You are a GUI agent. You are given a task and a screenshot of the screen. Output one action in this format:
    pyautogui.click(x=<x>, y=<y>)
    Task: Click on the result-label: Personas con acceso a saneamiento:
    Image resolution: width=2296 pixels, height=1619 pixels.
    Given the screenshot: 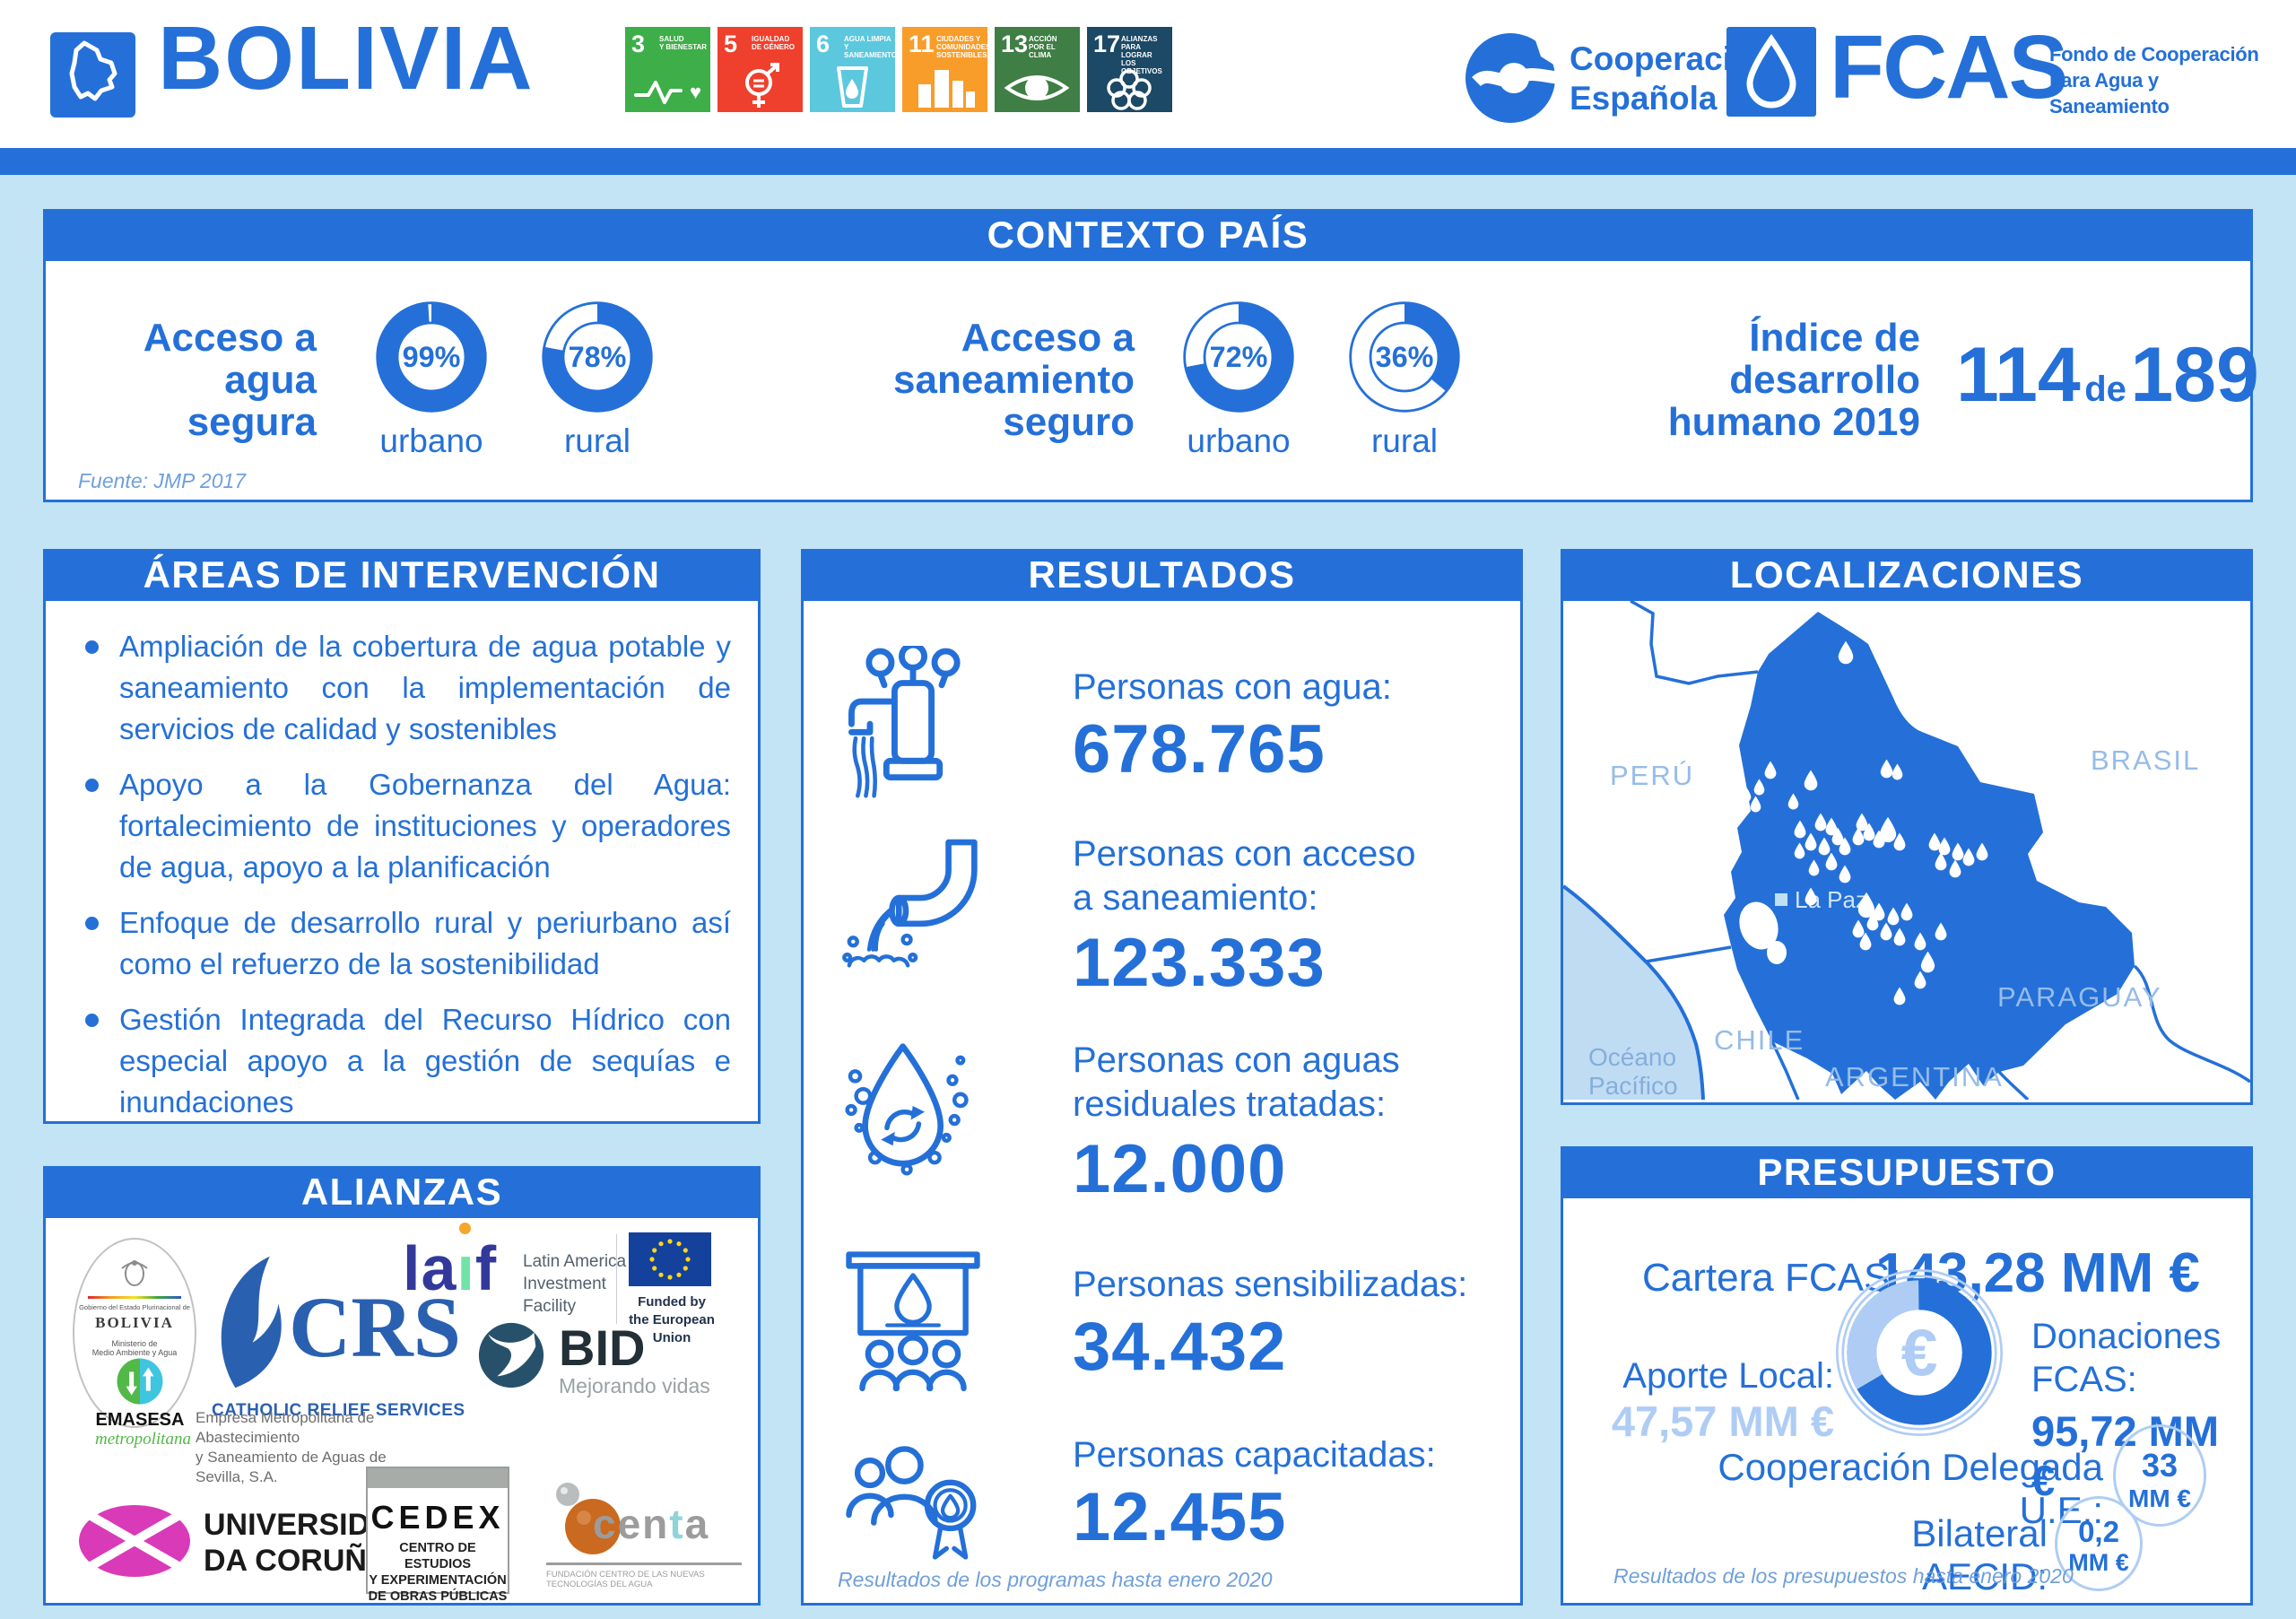 What is the action you would take?
    pyautogui.click(x=1244, y=876)
    